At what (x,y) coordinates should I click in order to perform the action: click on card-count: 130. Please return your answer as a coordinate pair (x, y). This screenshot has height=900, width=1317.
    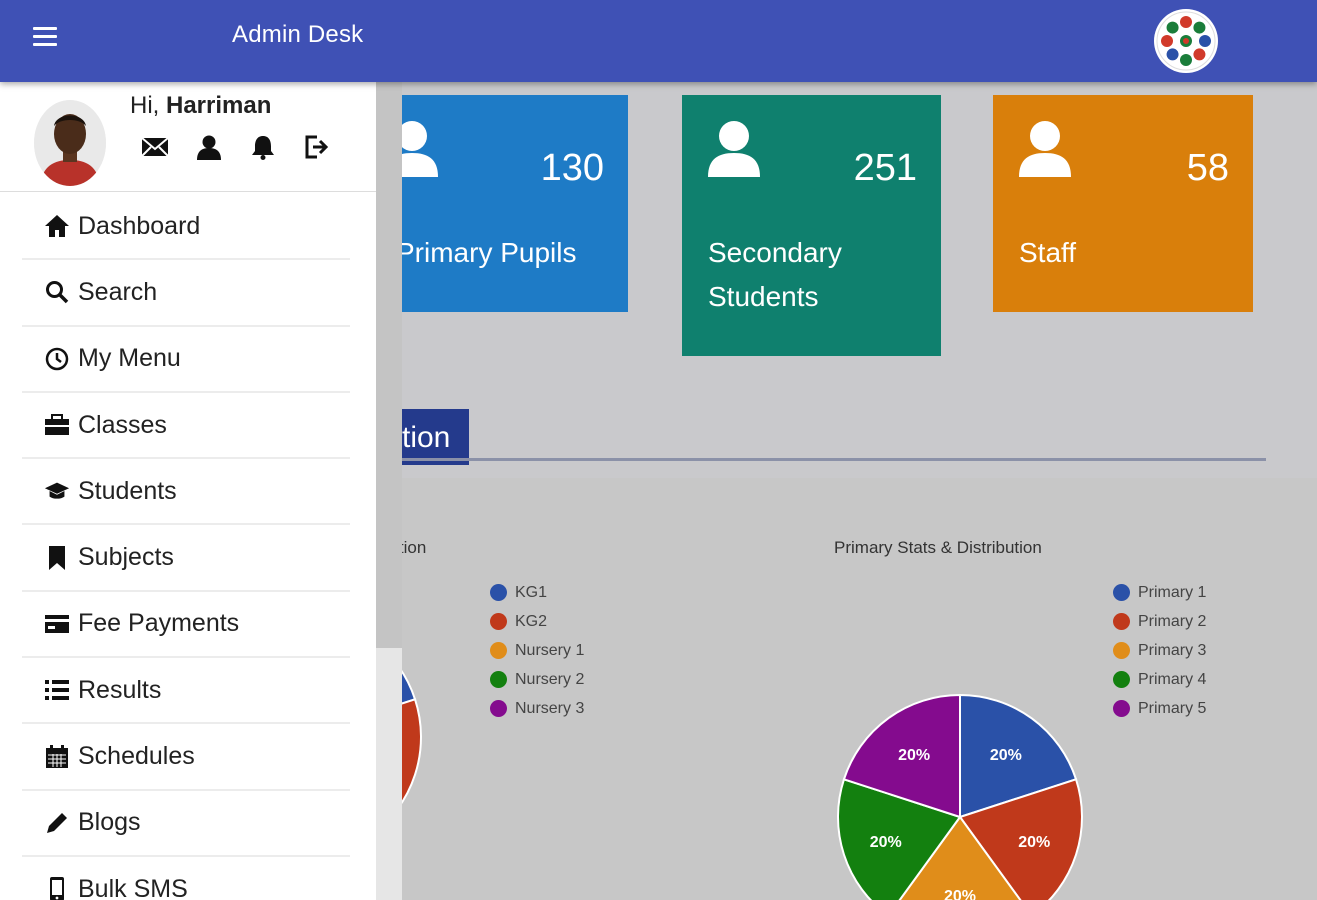
    Looking at the image, I should click on (572, 168).